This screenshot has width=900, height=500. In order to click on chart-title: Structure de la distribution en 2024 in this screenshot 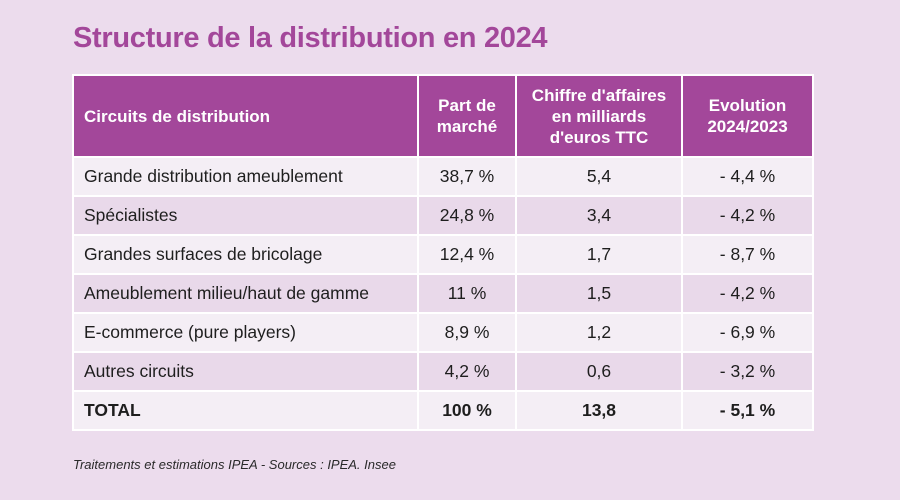, I will do `click(310, 38)`.